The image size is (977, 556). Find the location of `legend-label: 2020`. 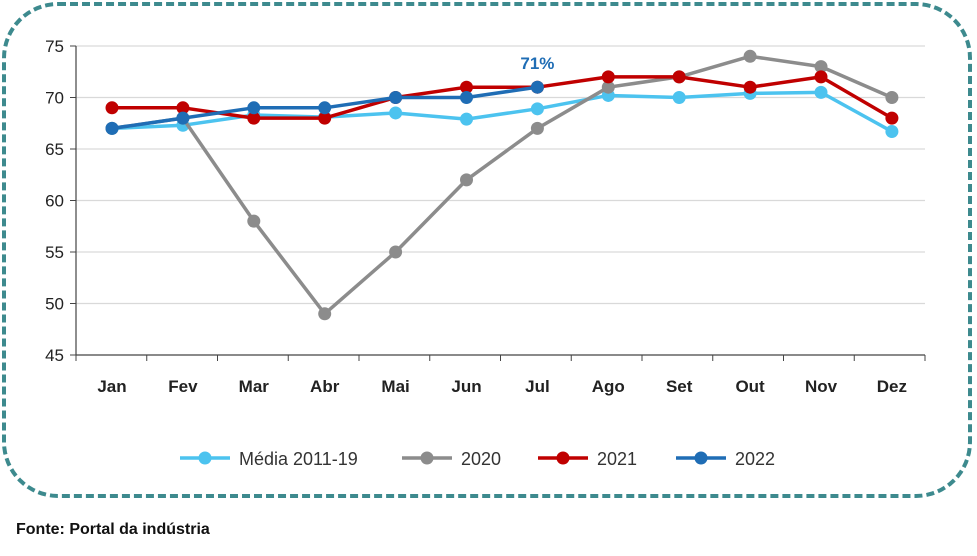

legend-label: 2020 is located at coordinates (481, 459).